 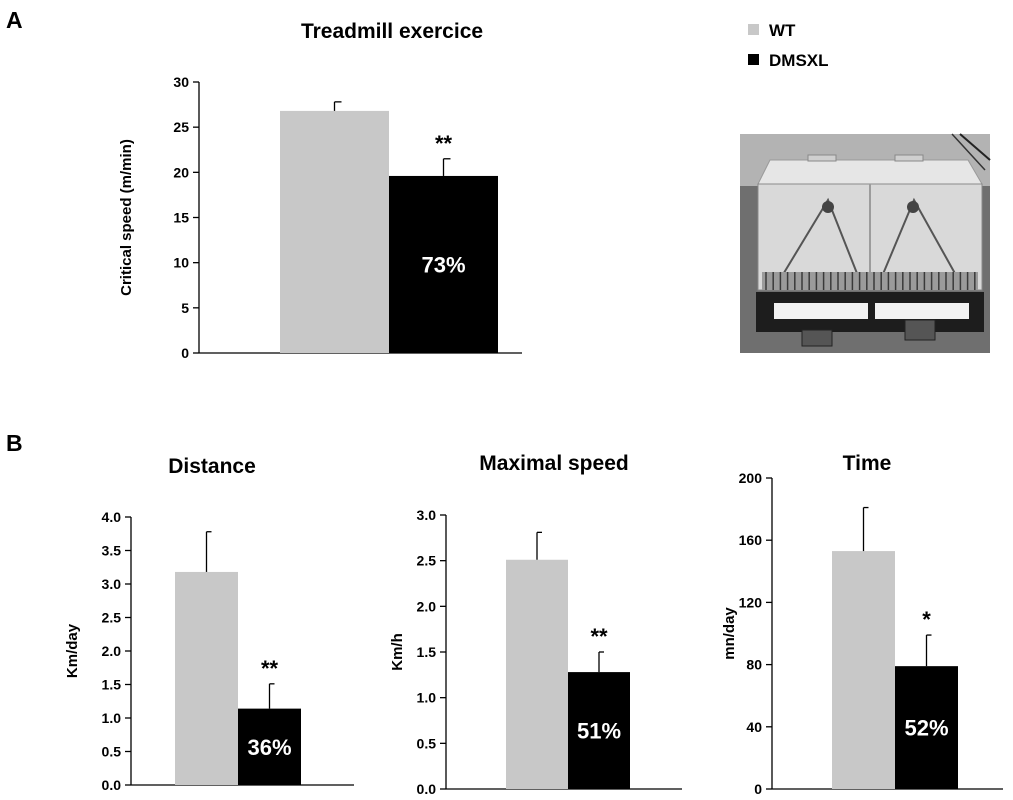 What do you see at coordinates (821, 311) in the screenshot?
I see `photo-base-panel-left` at bounding box center [821, 311].